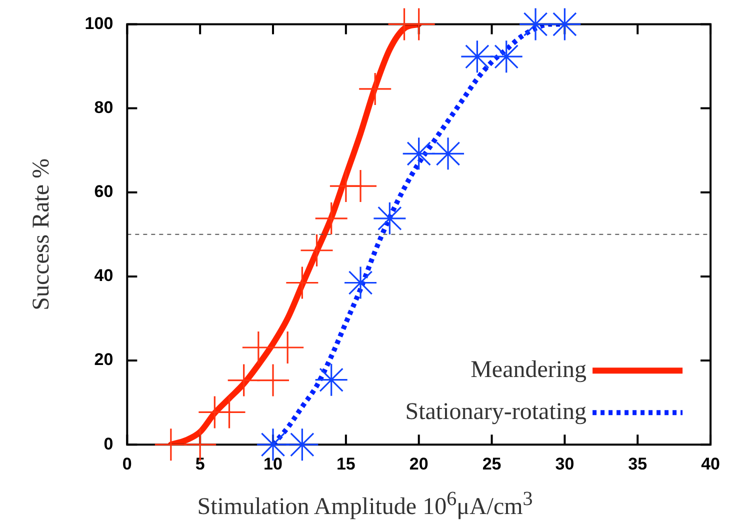  Describe the element at coordinates (346, 464) in the screenshot. I see `x-tick-label: 15` at that location.